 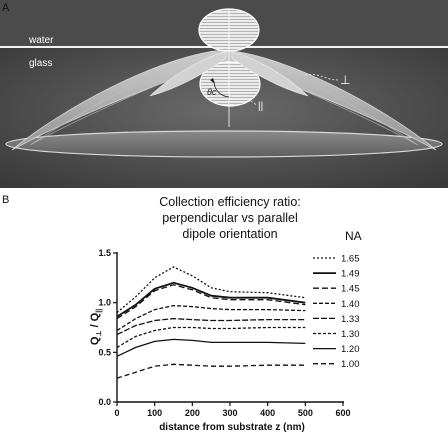 I want to click on panel-b-letter: B, so click(x=5, y=200).